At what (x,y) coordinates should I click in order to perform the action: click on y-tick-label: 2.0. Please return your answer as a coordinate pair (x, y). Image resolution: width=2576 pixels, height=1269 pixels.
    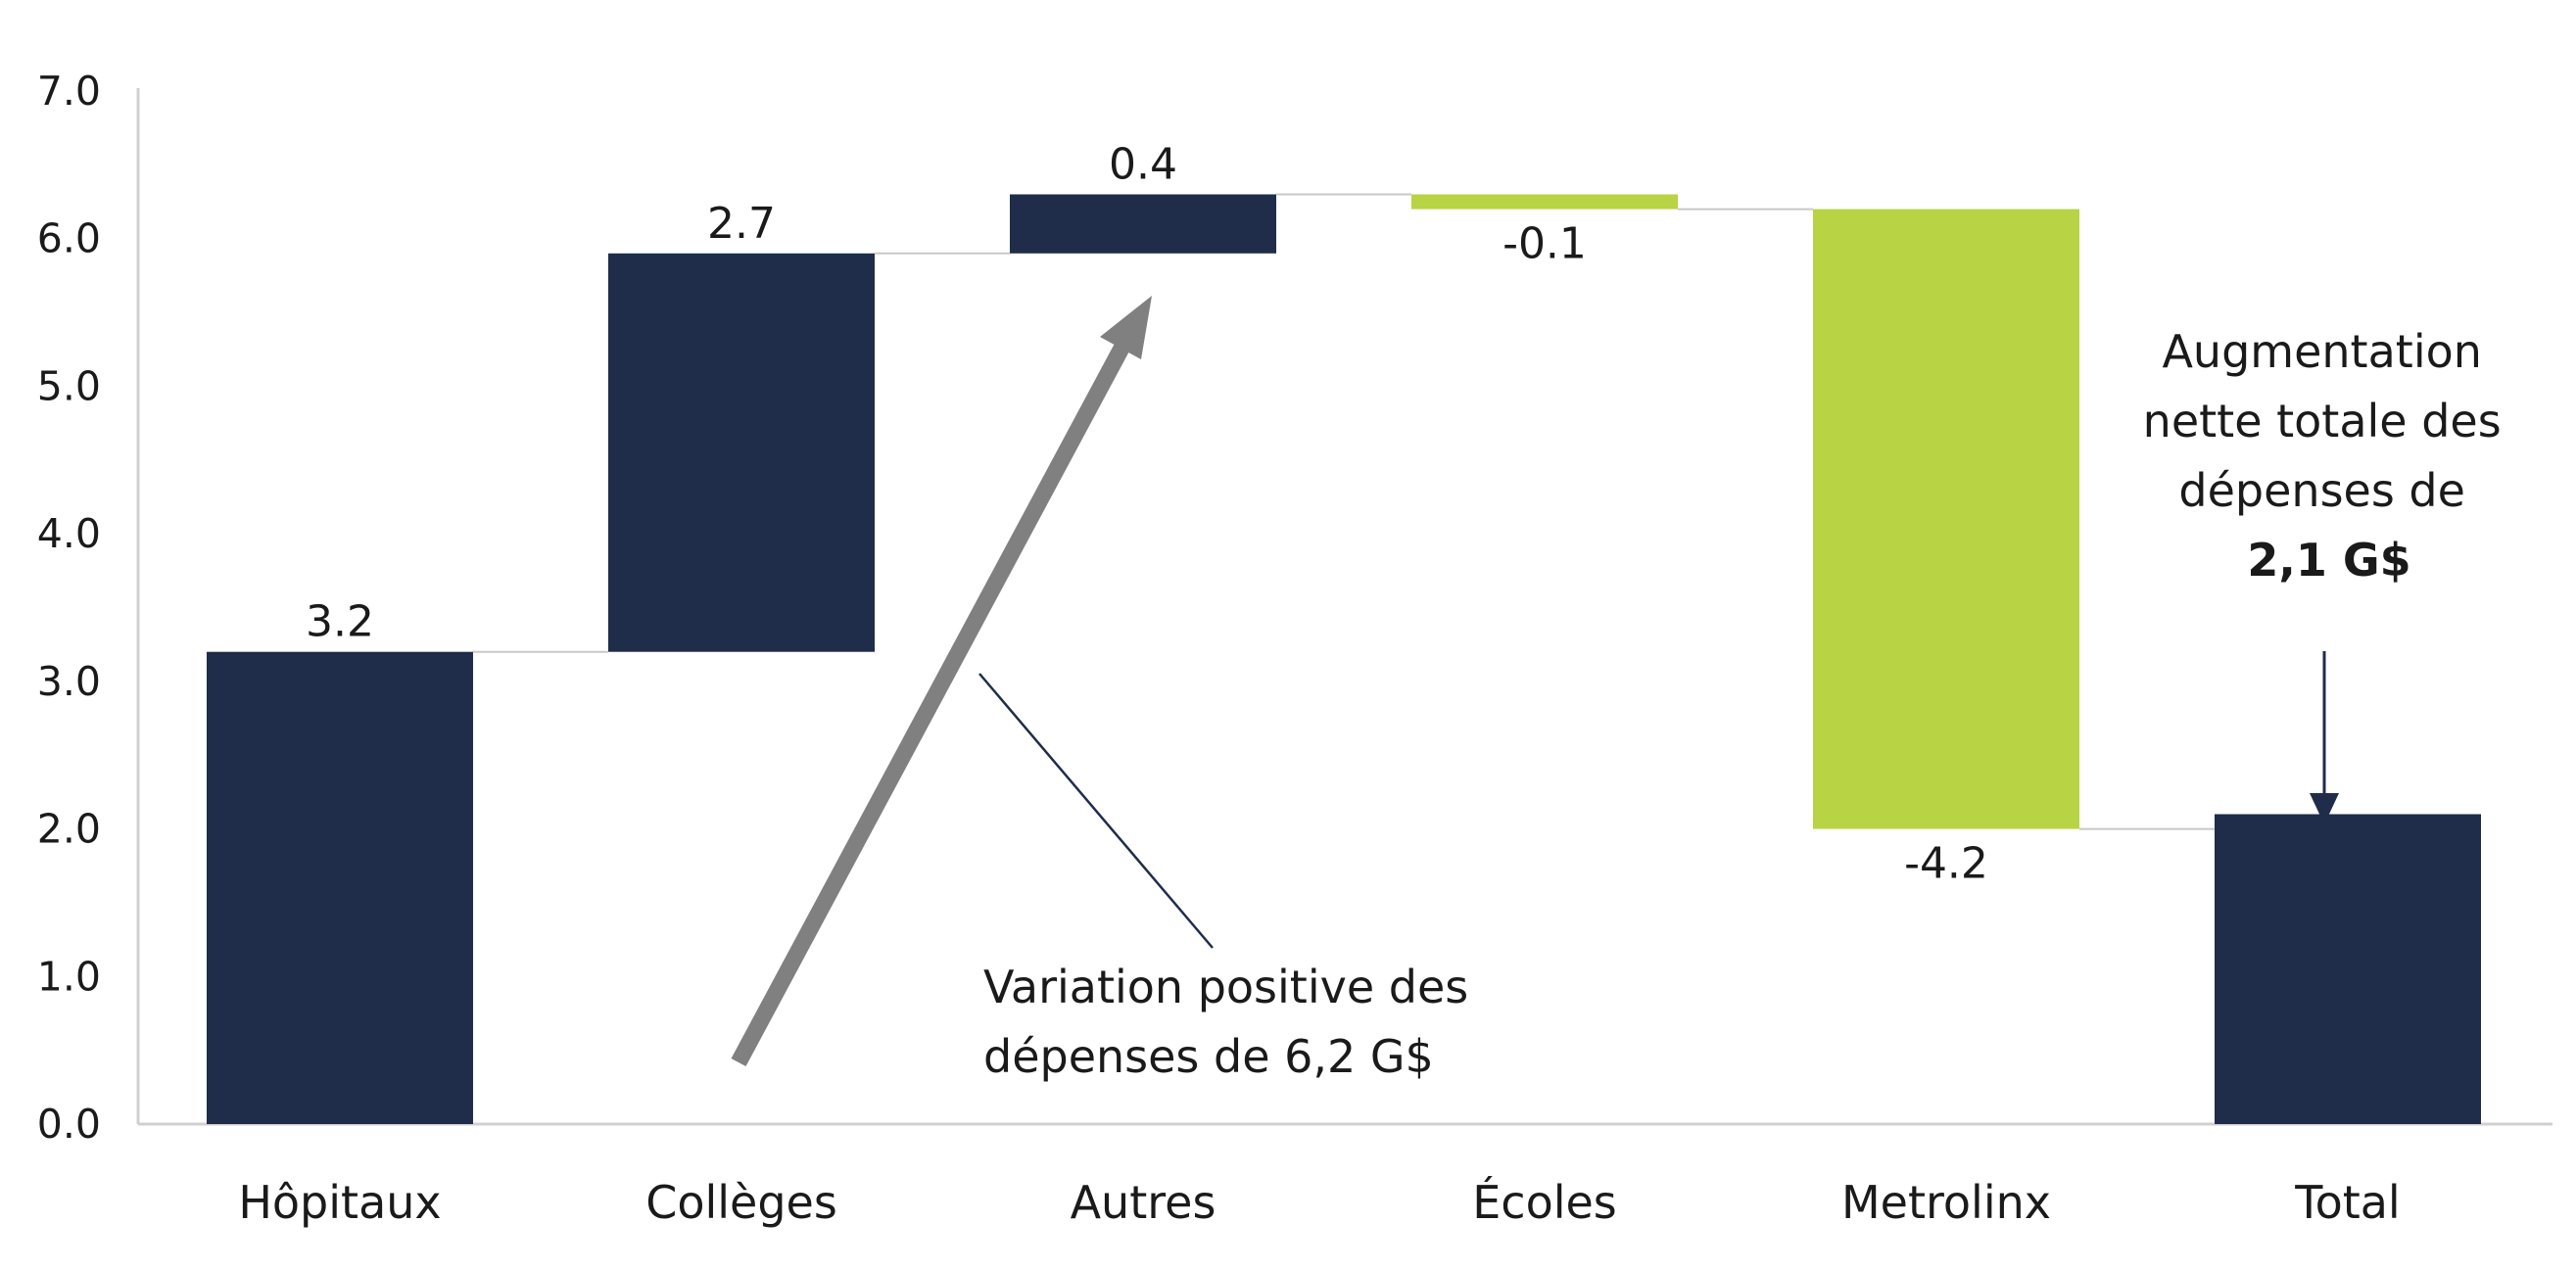
    Looking at the image, I should click on (69, 829).